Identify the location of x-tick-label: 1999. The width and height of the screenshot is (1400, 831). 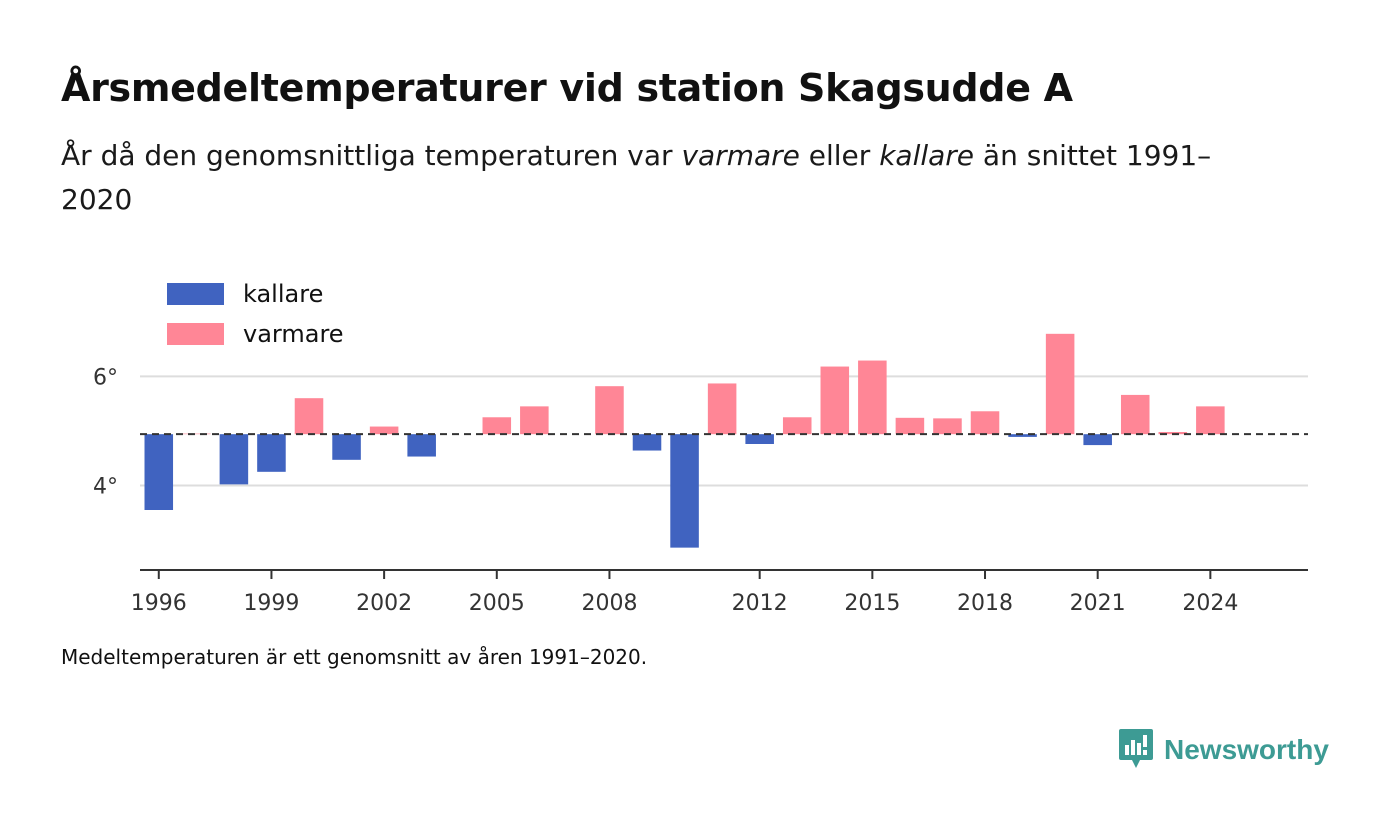
(271, 603).